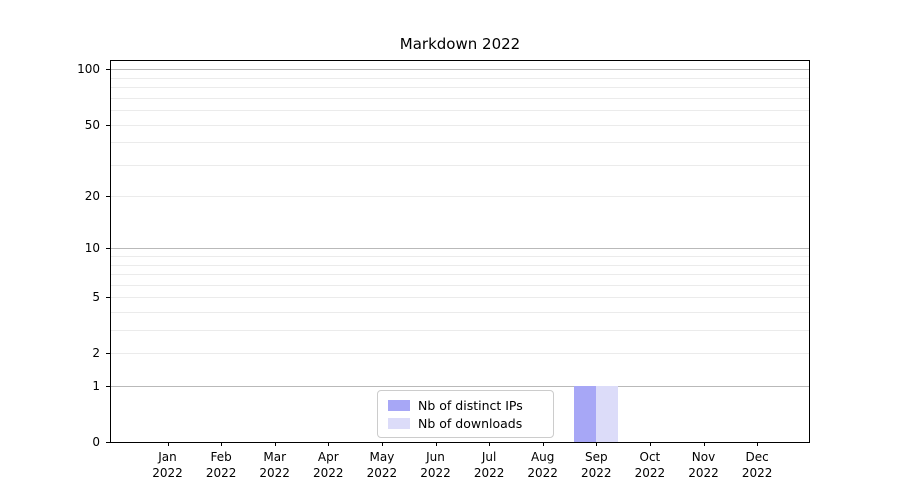 Image resolution: width=900 pixels, height=500 pixels. Describe the element at coordinates (88, 69) in the screenshot. I see `y-tick-label: 100` at that location.